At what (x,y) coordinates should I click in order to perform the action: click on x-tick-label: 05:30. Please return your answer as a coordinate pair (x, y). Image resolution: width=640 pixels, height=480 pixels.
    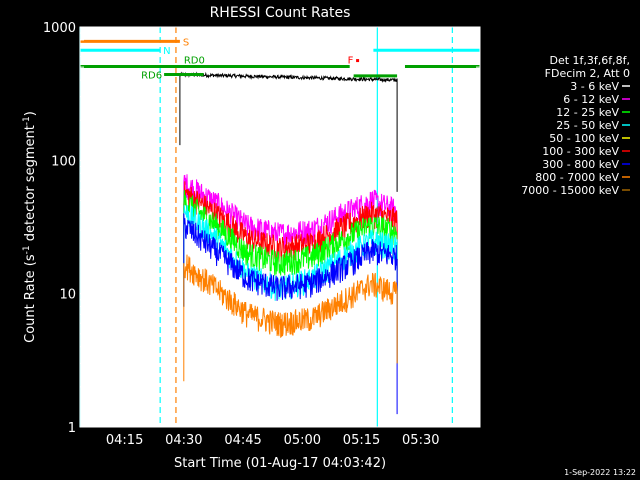
    Looking at the image, I should click on (420, 440).